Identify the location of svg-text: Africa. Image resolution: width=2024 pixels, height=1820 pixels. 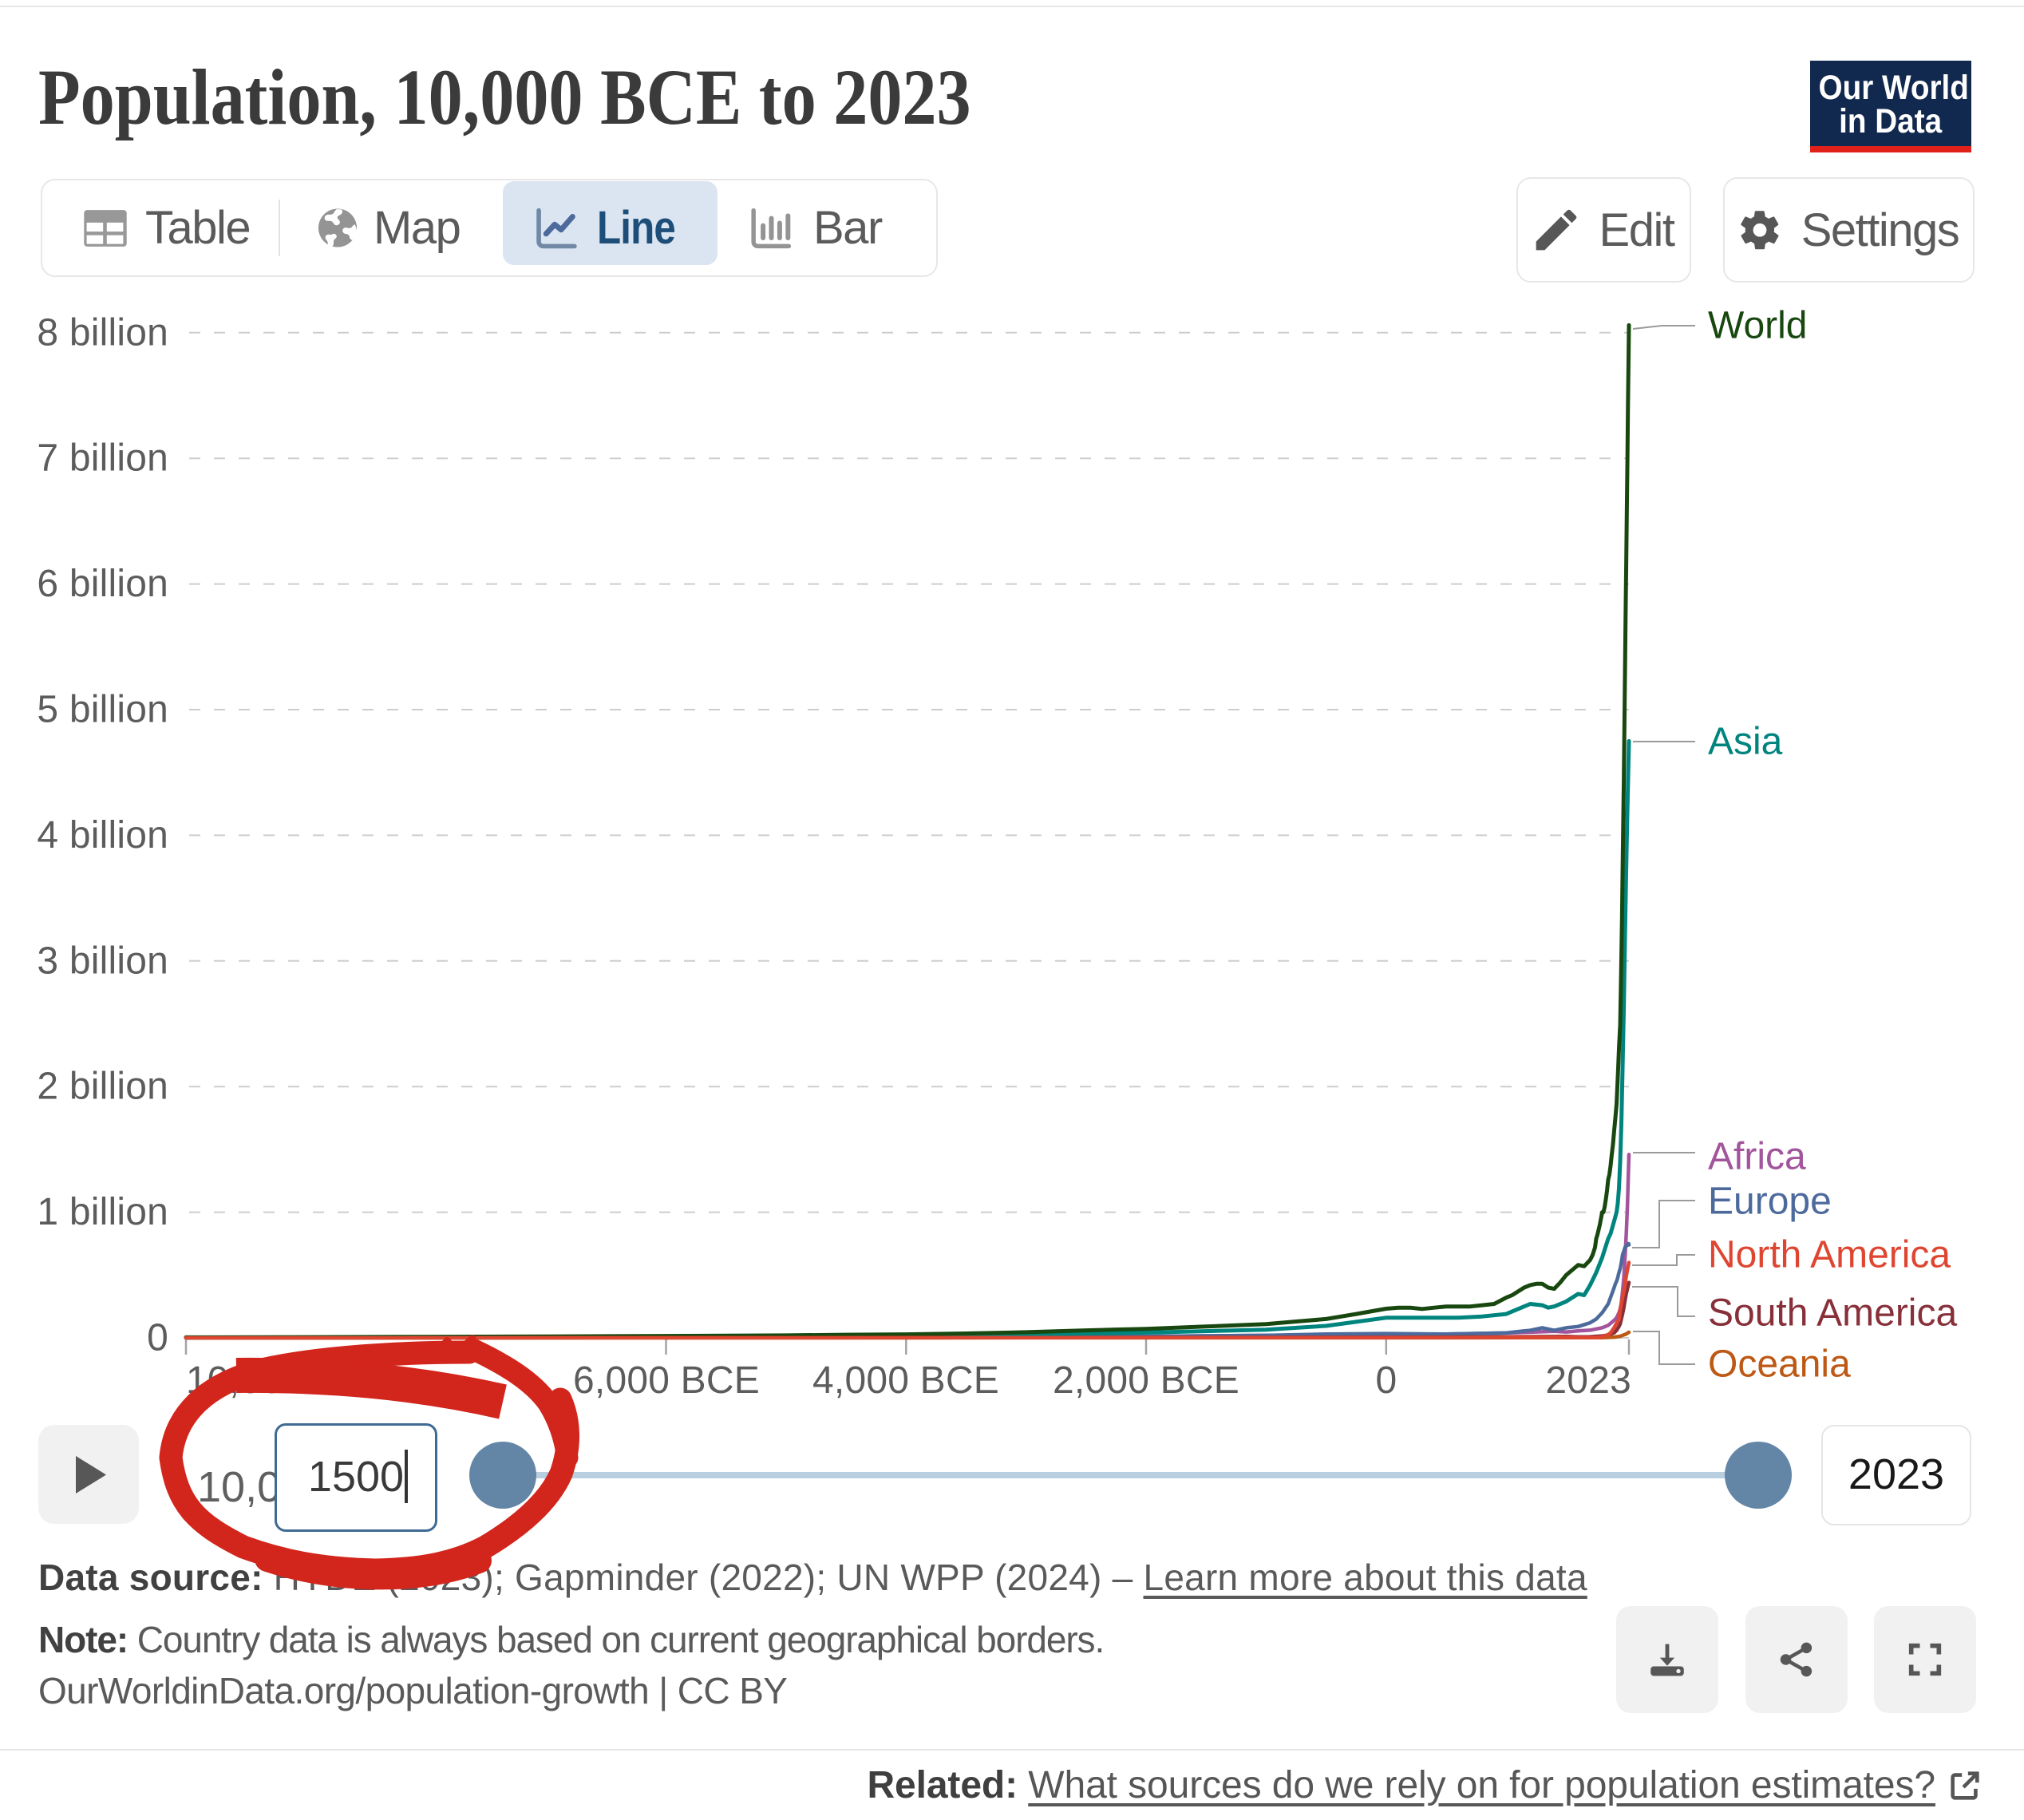
(1757, 1157).